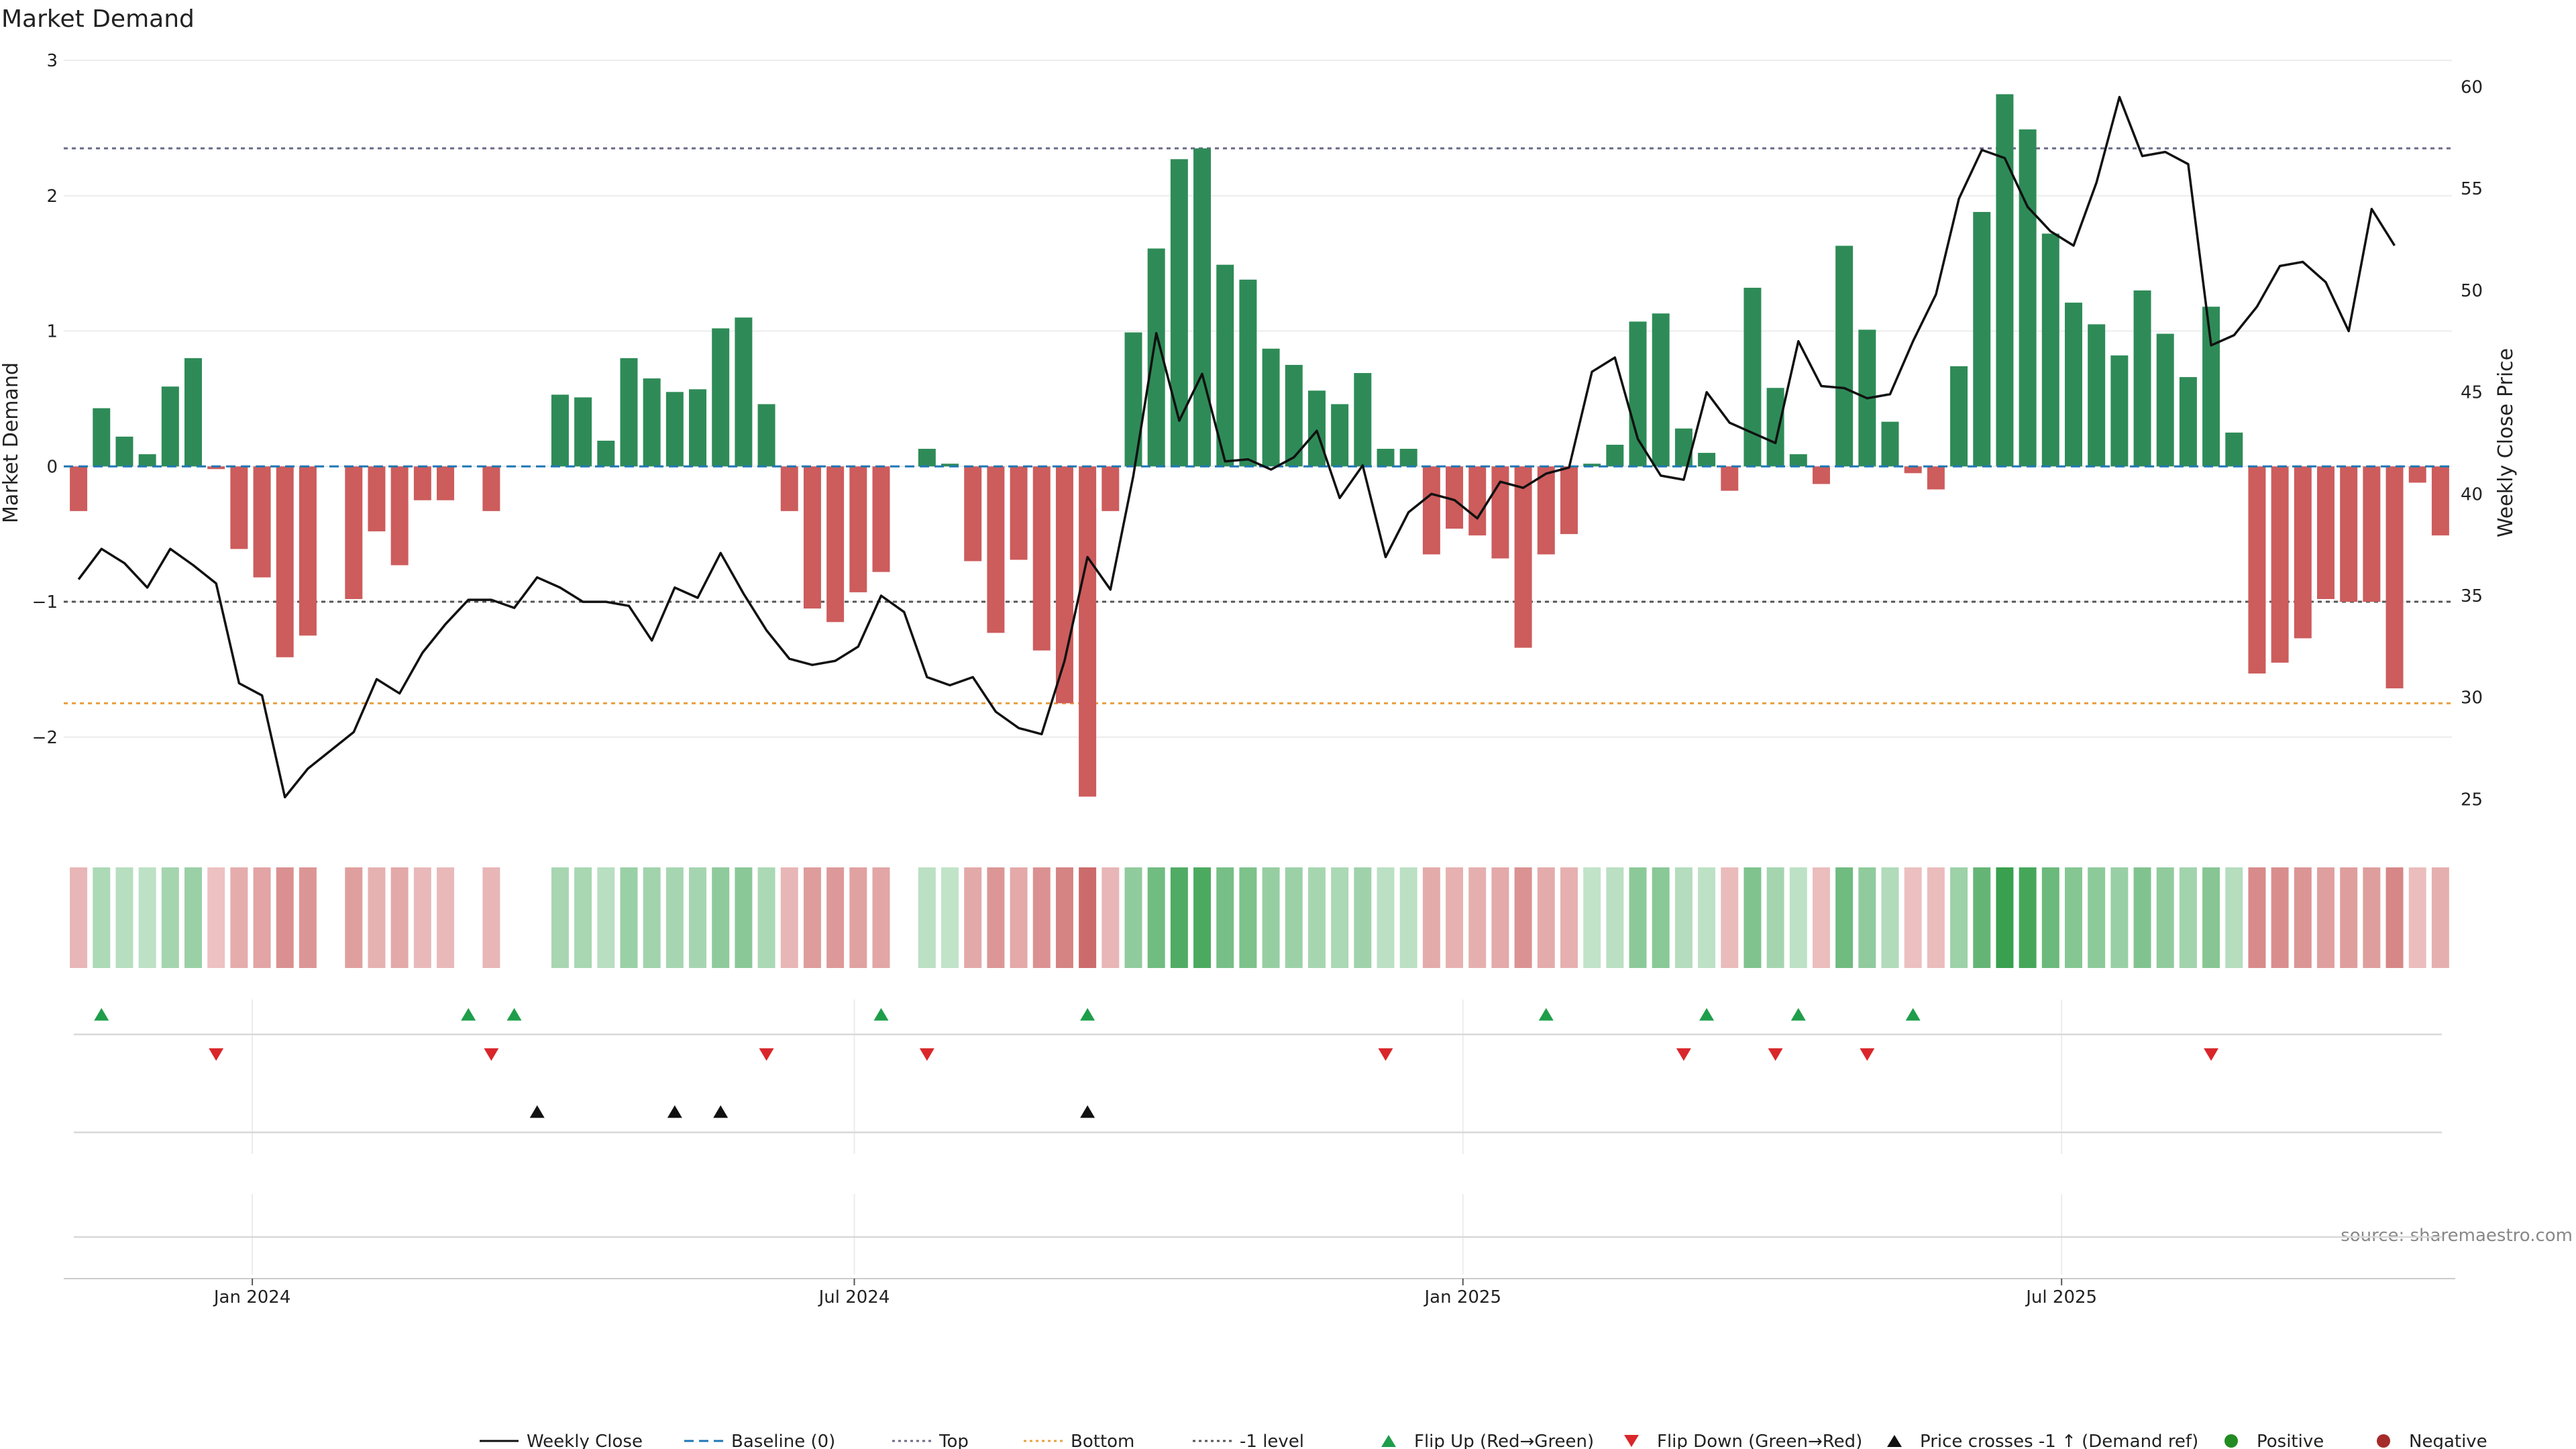 The image size is (2576, 1449). Describe the element at coordinates (52, 332) in the screenshot. I see `y-tick-label: 1` at that location.